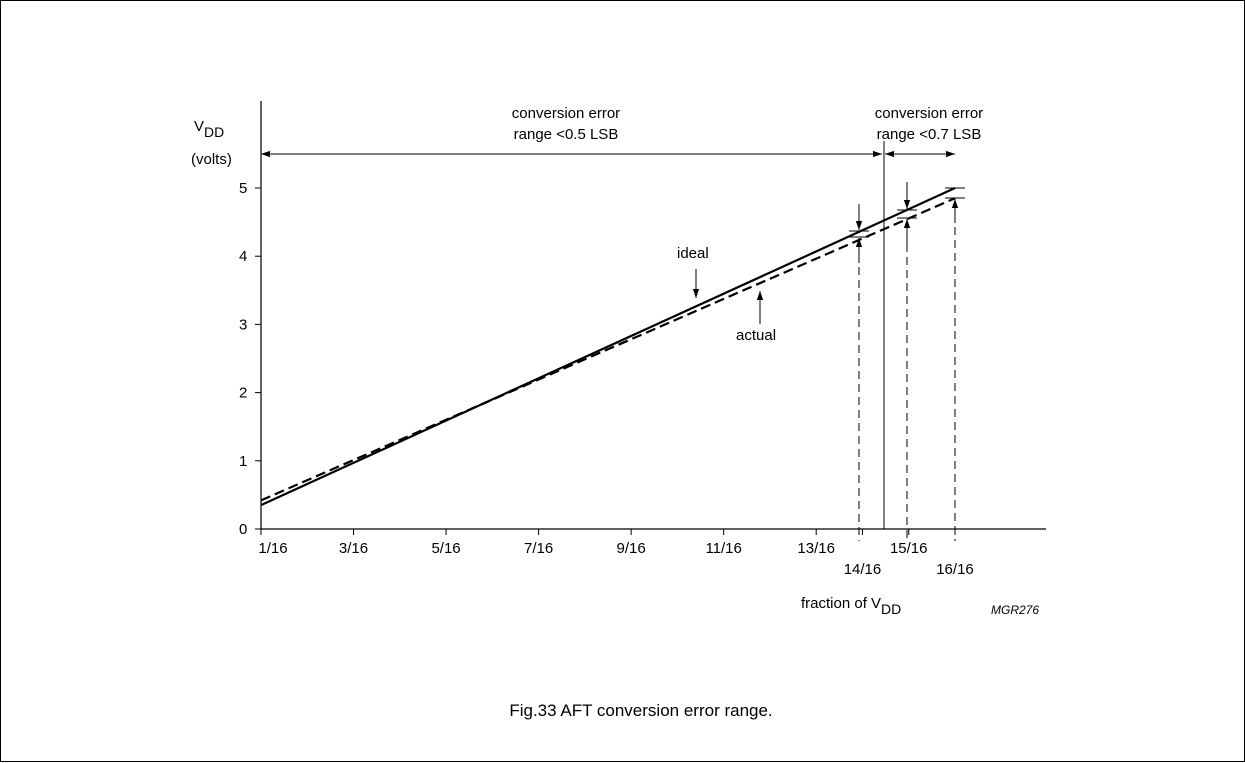  I want to click on y-tick-label: 0, so click(243, 529).